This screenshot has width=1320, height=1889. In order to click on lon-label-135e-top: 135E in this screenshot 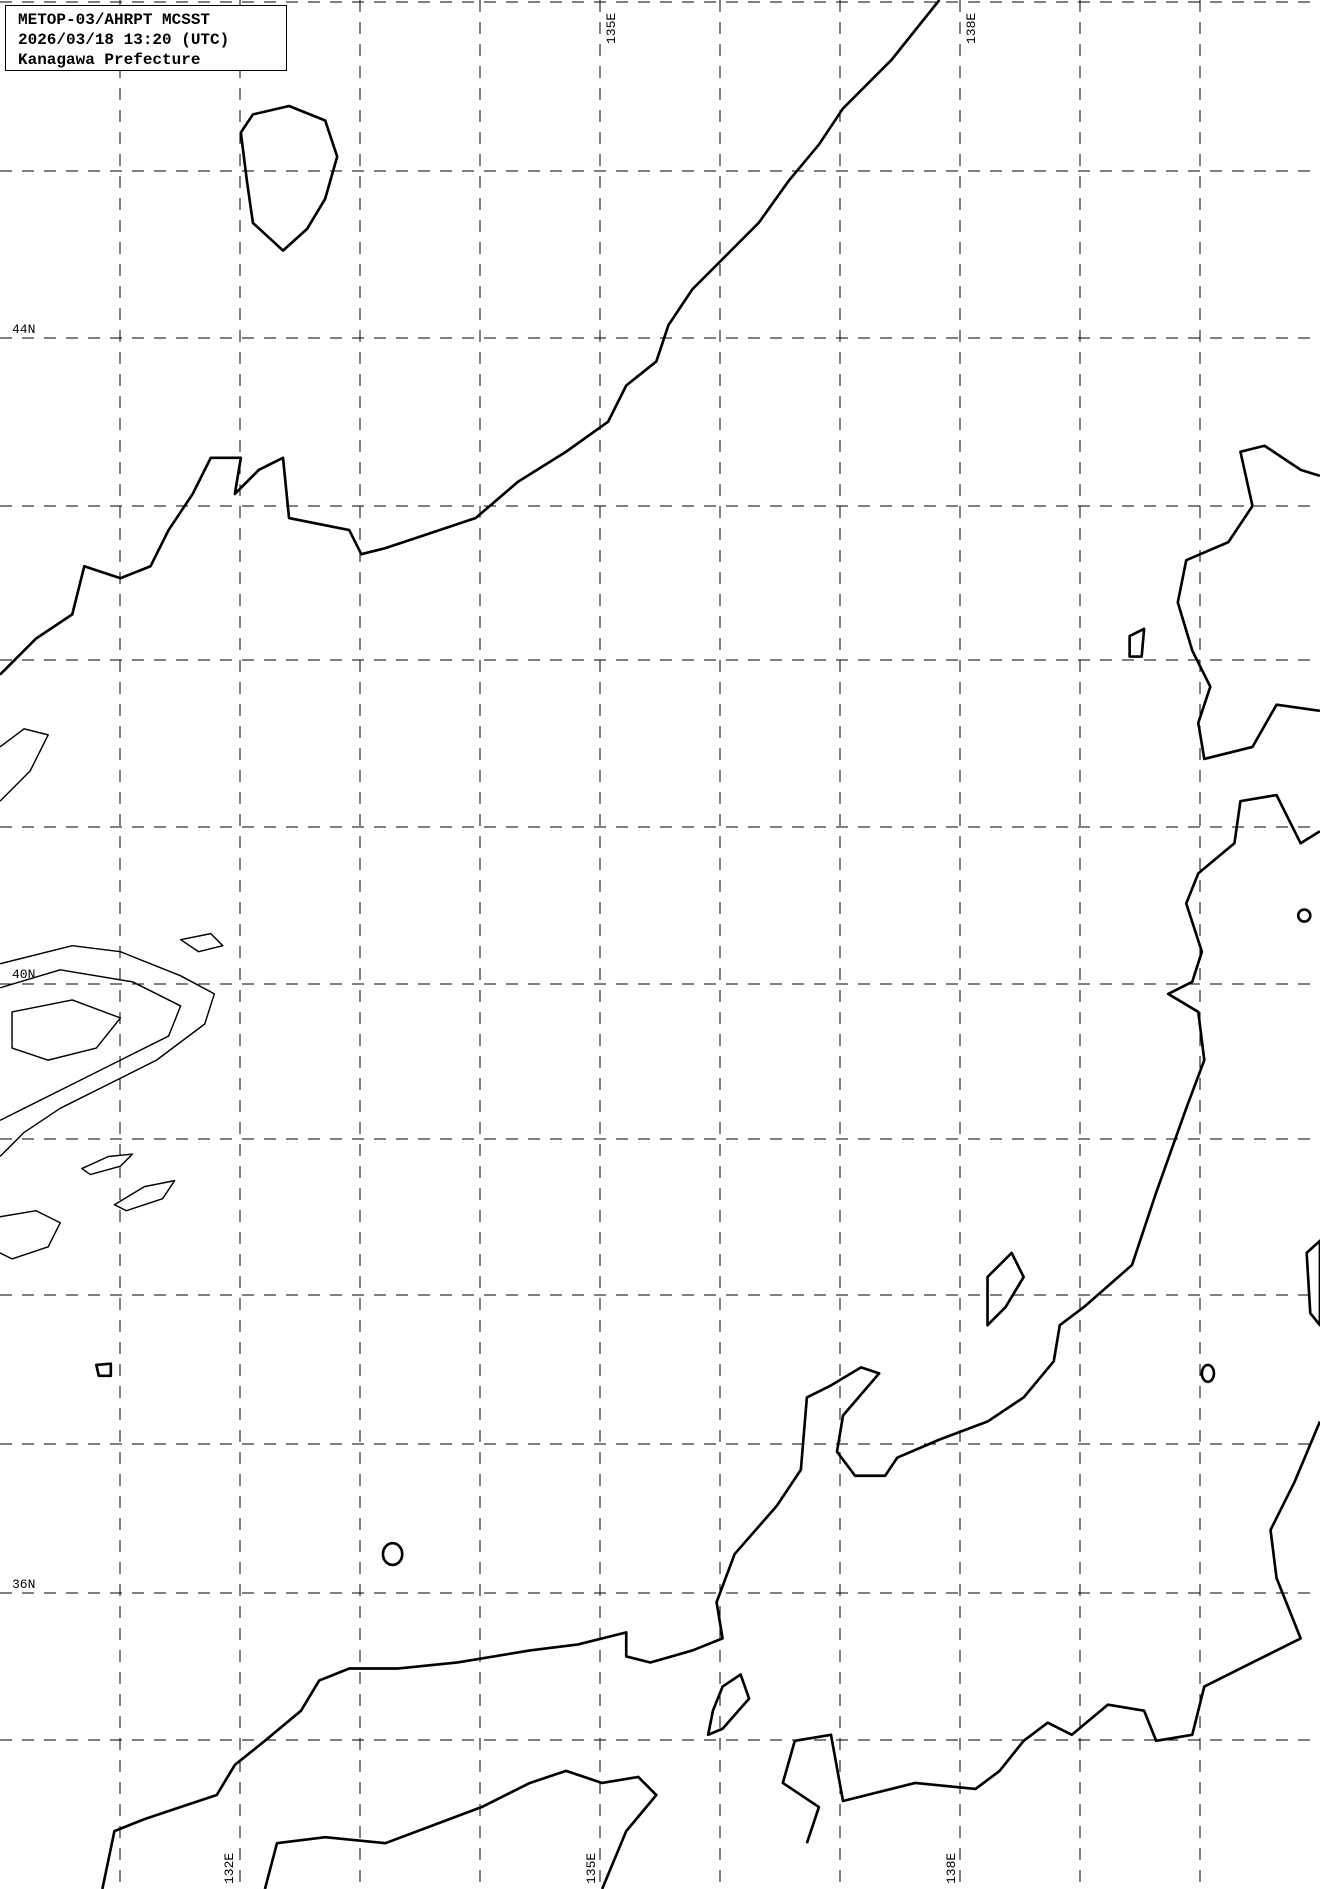, I will do `click(611, 28)`.